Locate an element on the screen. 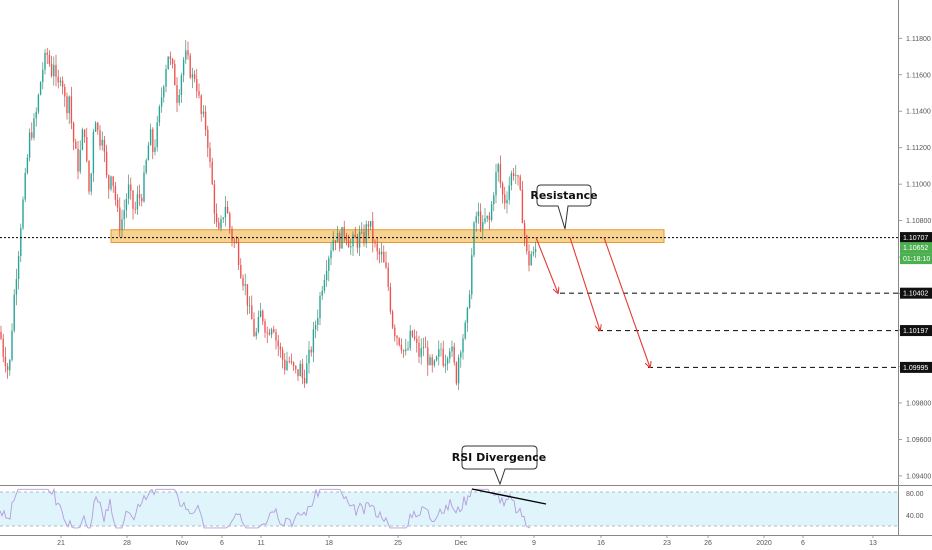 The image size is (932, 550). rsi-band is located at coordinates (449, 509).